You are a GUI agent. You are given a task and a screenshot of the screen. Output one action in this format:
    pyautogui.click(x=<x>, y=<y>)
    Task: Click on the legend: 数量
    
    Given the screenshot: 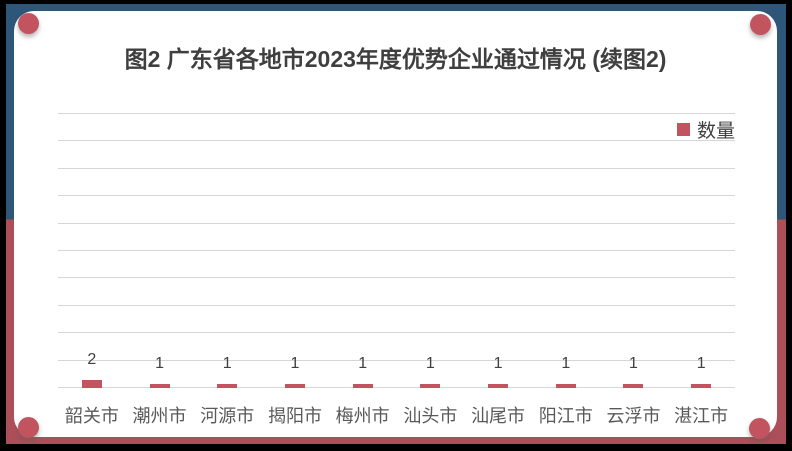 What is the action you would take?
    pyautogui.click(x=705, y=129)
    